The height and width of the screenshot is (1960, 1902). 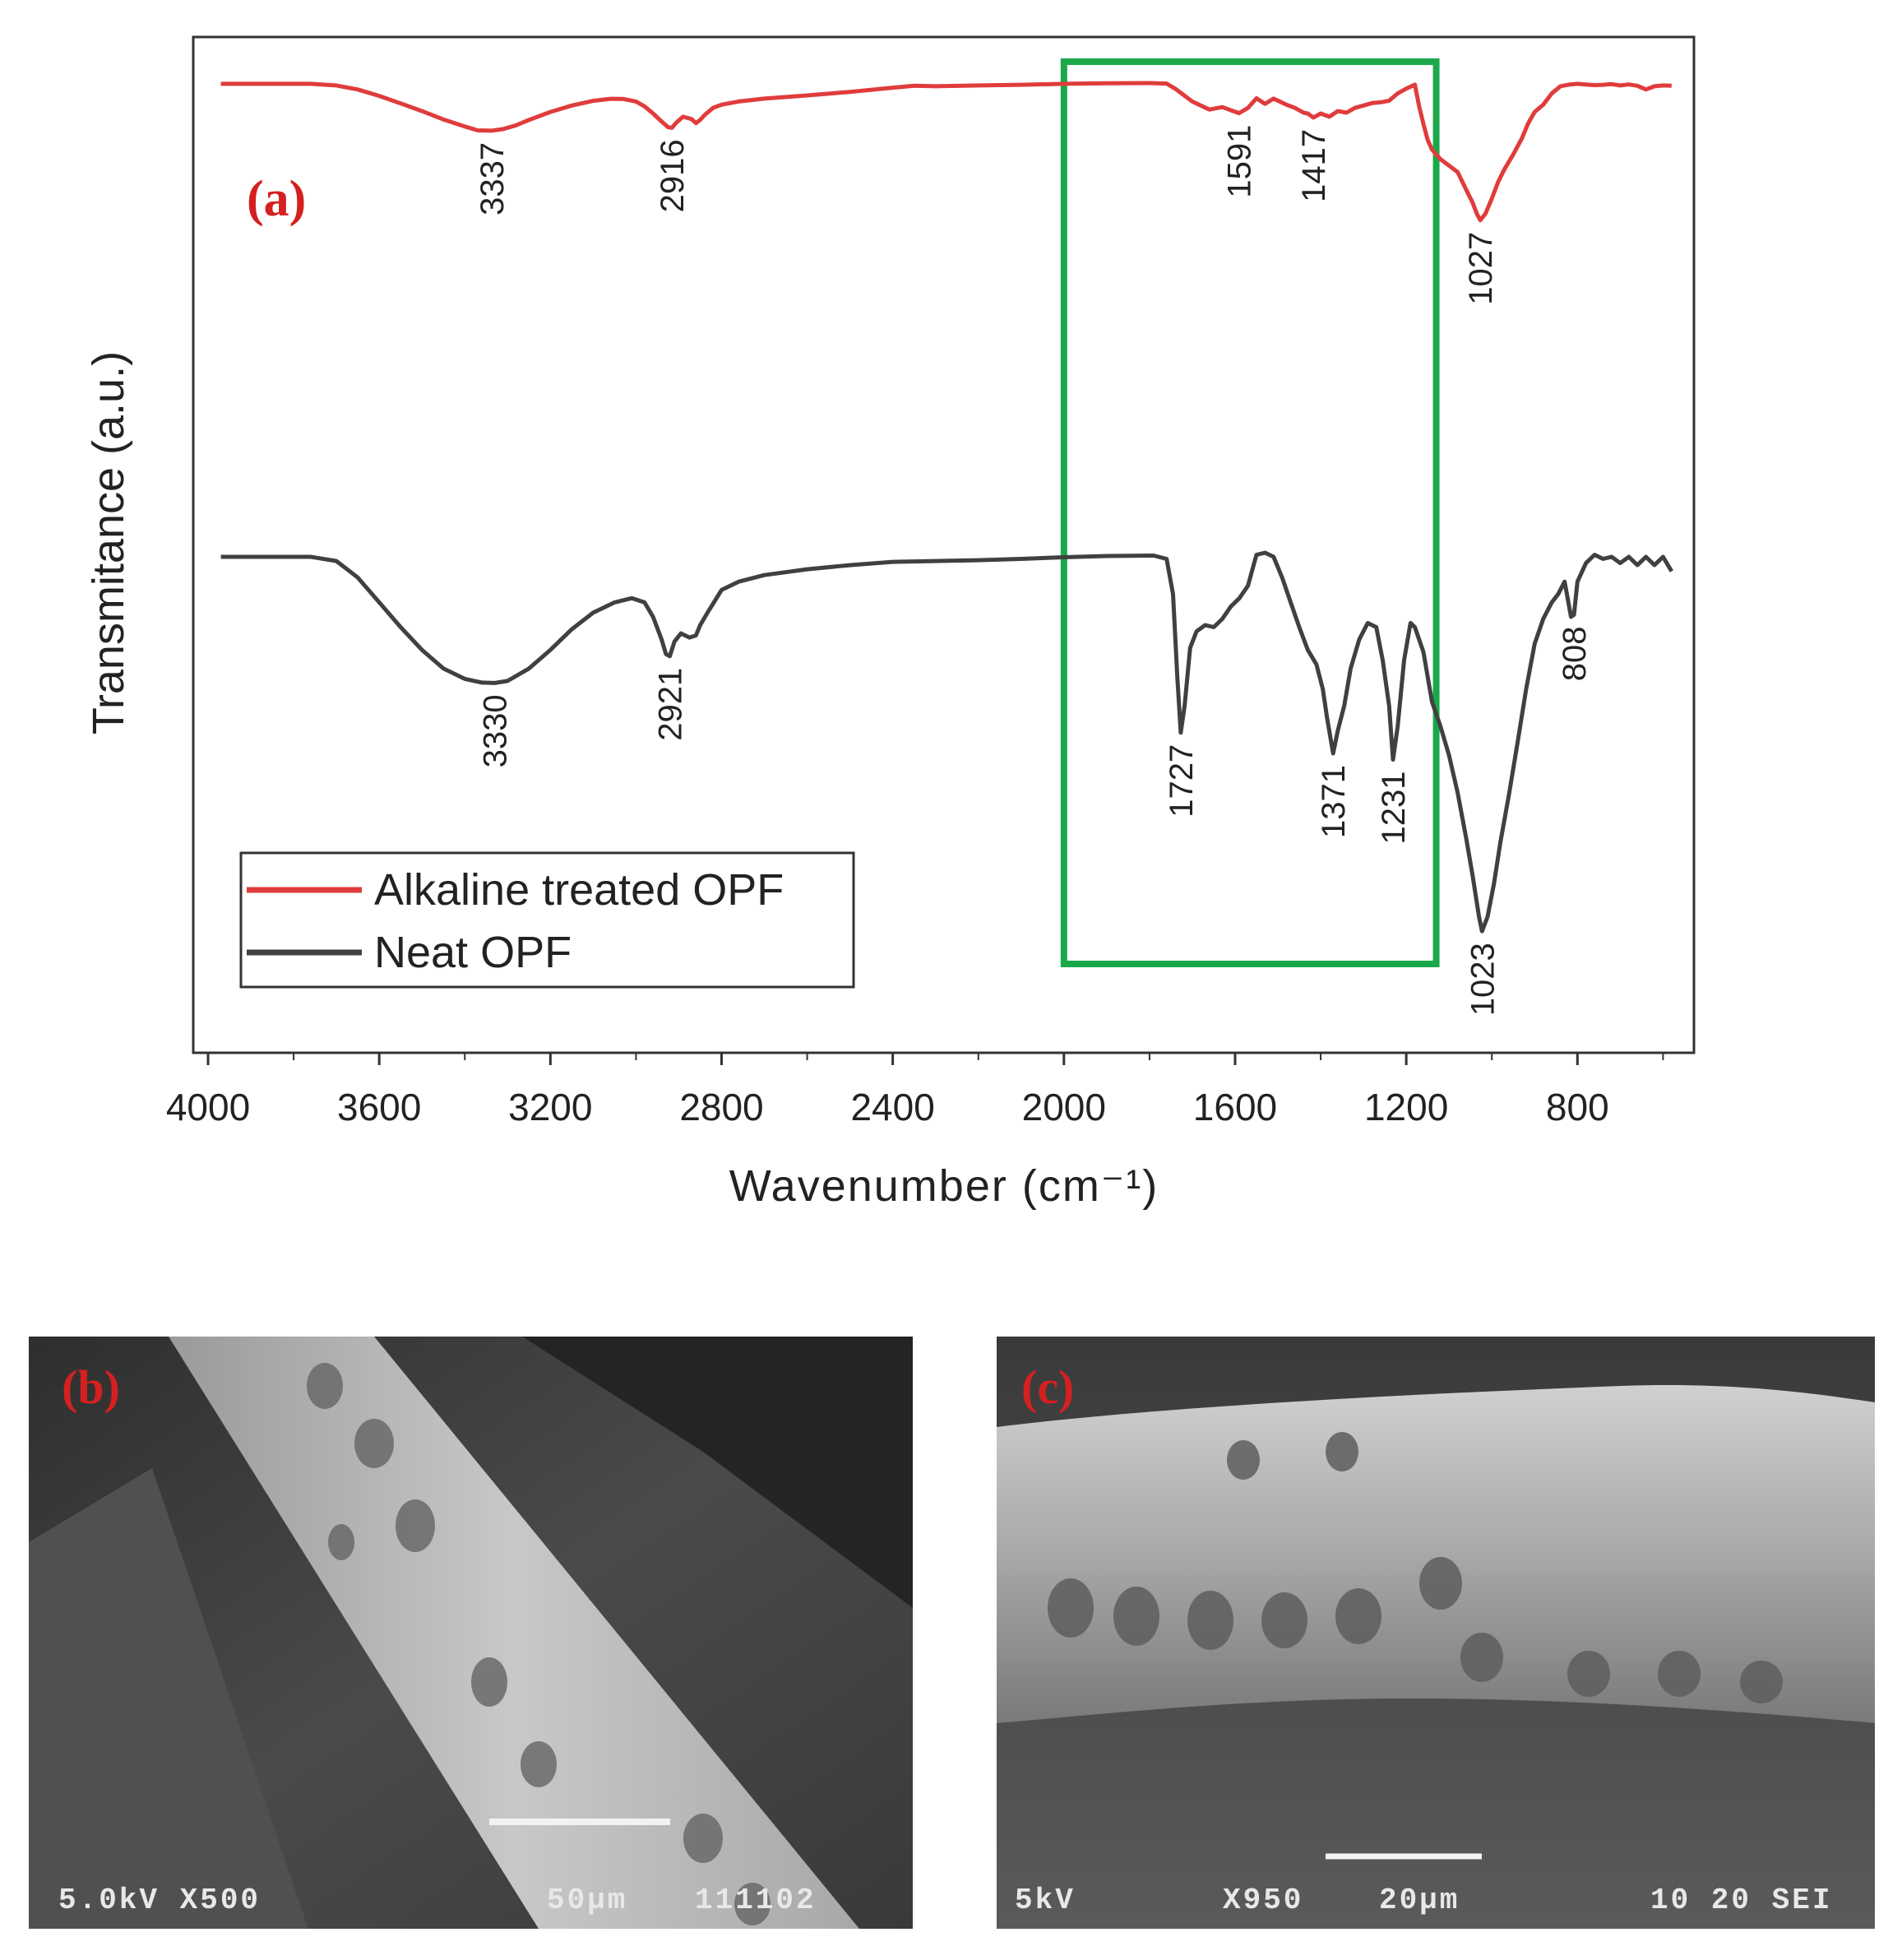 What do you see at coordinates (1483, 979) in the screenshot?
I see `peak-label-1023: 1023` at bounding box center [1483, 979].